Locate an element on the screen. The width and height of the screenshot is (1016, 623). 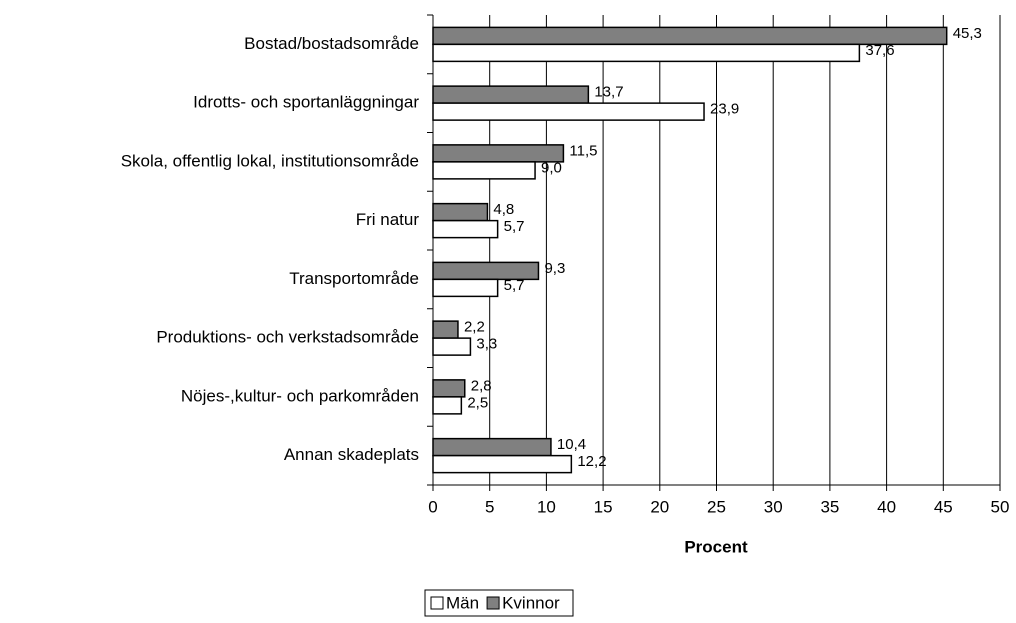
value-label: 4,8 is located at coordinates (503, 209).